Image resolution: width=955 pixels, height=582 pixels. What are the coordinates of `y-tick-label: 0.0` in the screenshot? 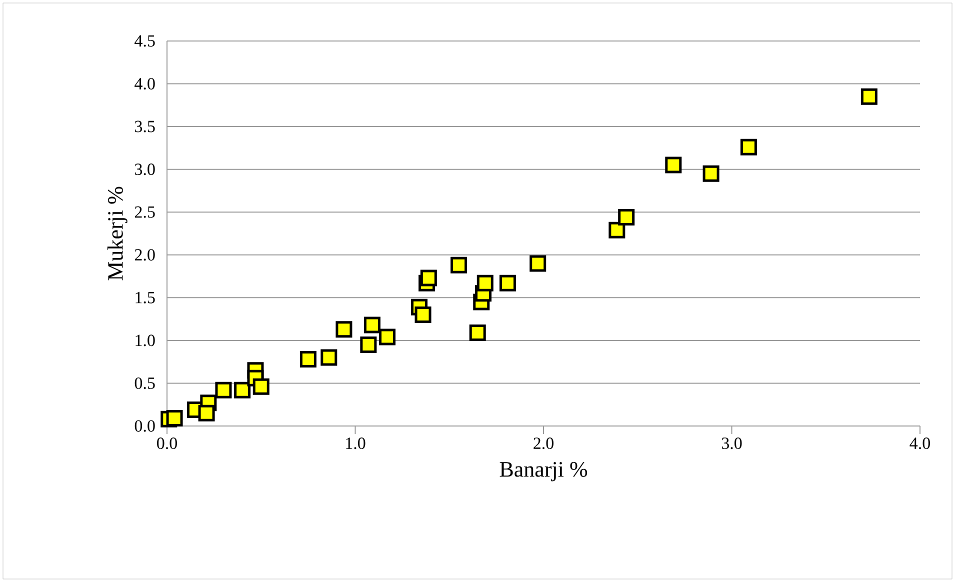 It's located at (144, 426).